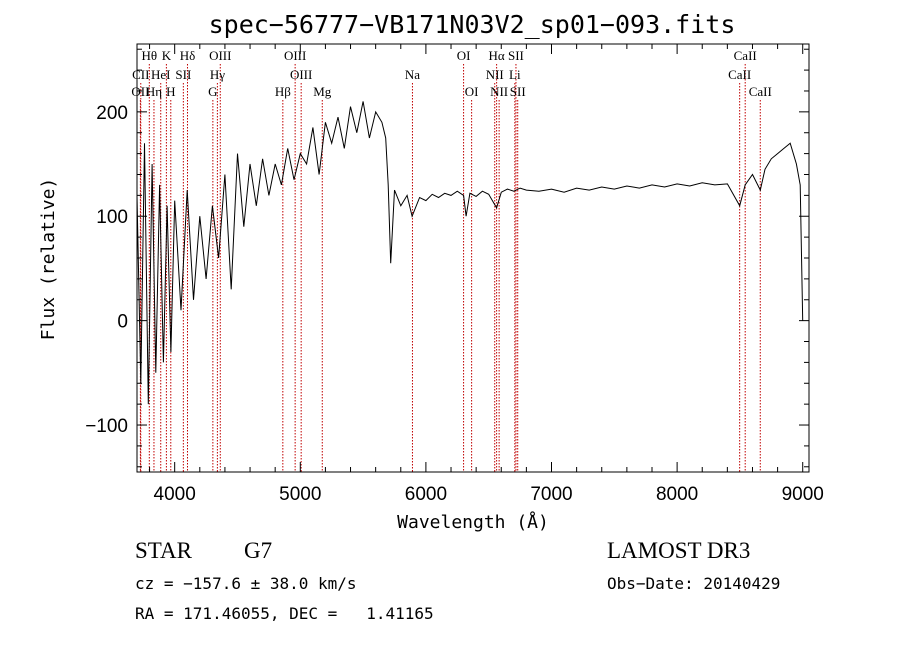  What do you see at coordinates (473, 522) in the screenshot?
I see `x-axis-label: Wavelength (Å)` at bounding box center [473, 522].